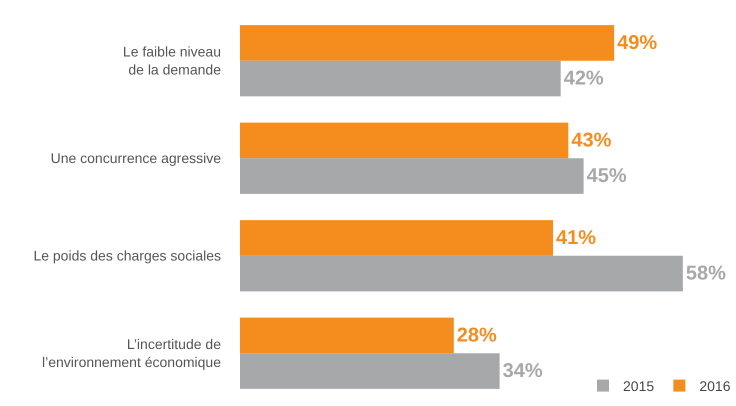 The image size is (736, 406). I want to click on y-tick-label: L’incertitude de l’environnement économique, so click(132, 353).